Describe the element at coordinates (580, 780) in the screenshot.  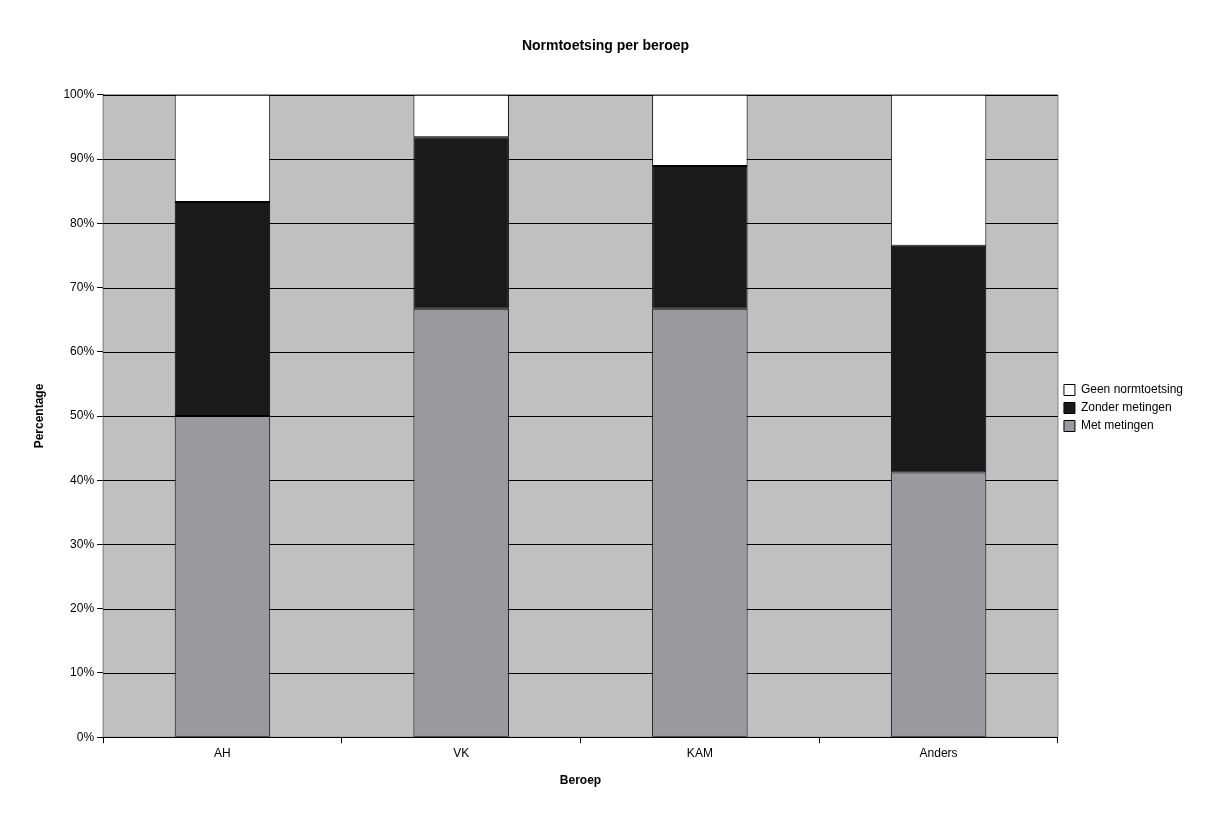
I see `x-axis-title: Beroep` at that location.